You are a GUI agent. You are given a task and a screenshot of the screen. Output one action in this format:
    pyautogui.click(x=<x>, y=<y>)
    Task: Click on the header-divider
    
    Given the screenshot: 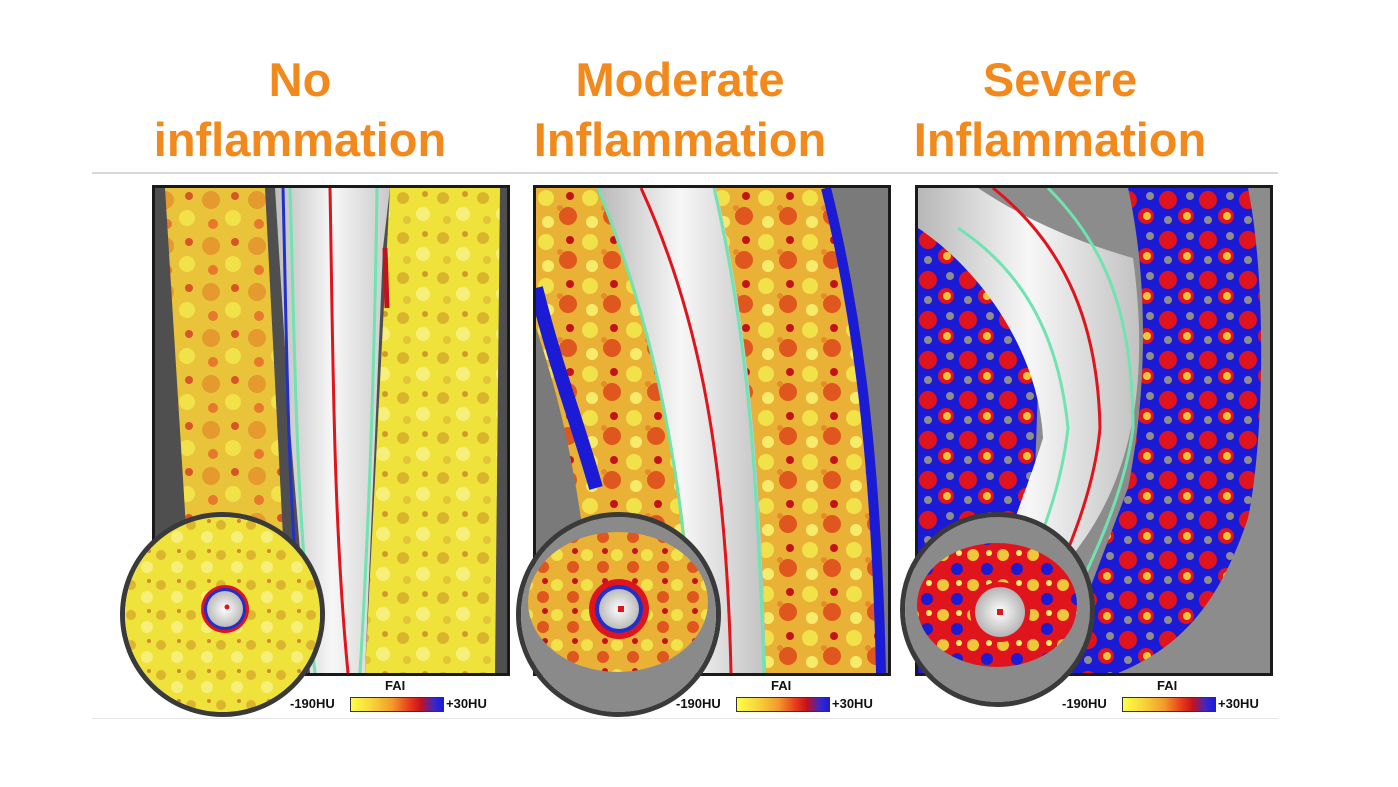 What is the action you would take?
    pyautogui.click(x=685, y=173)
    